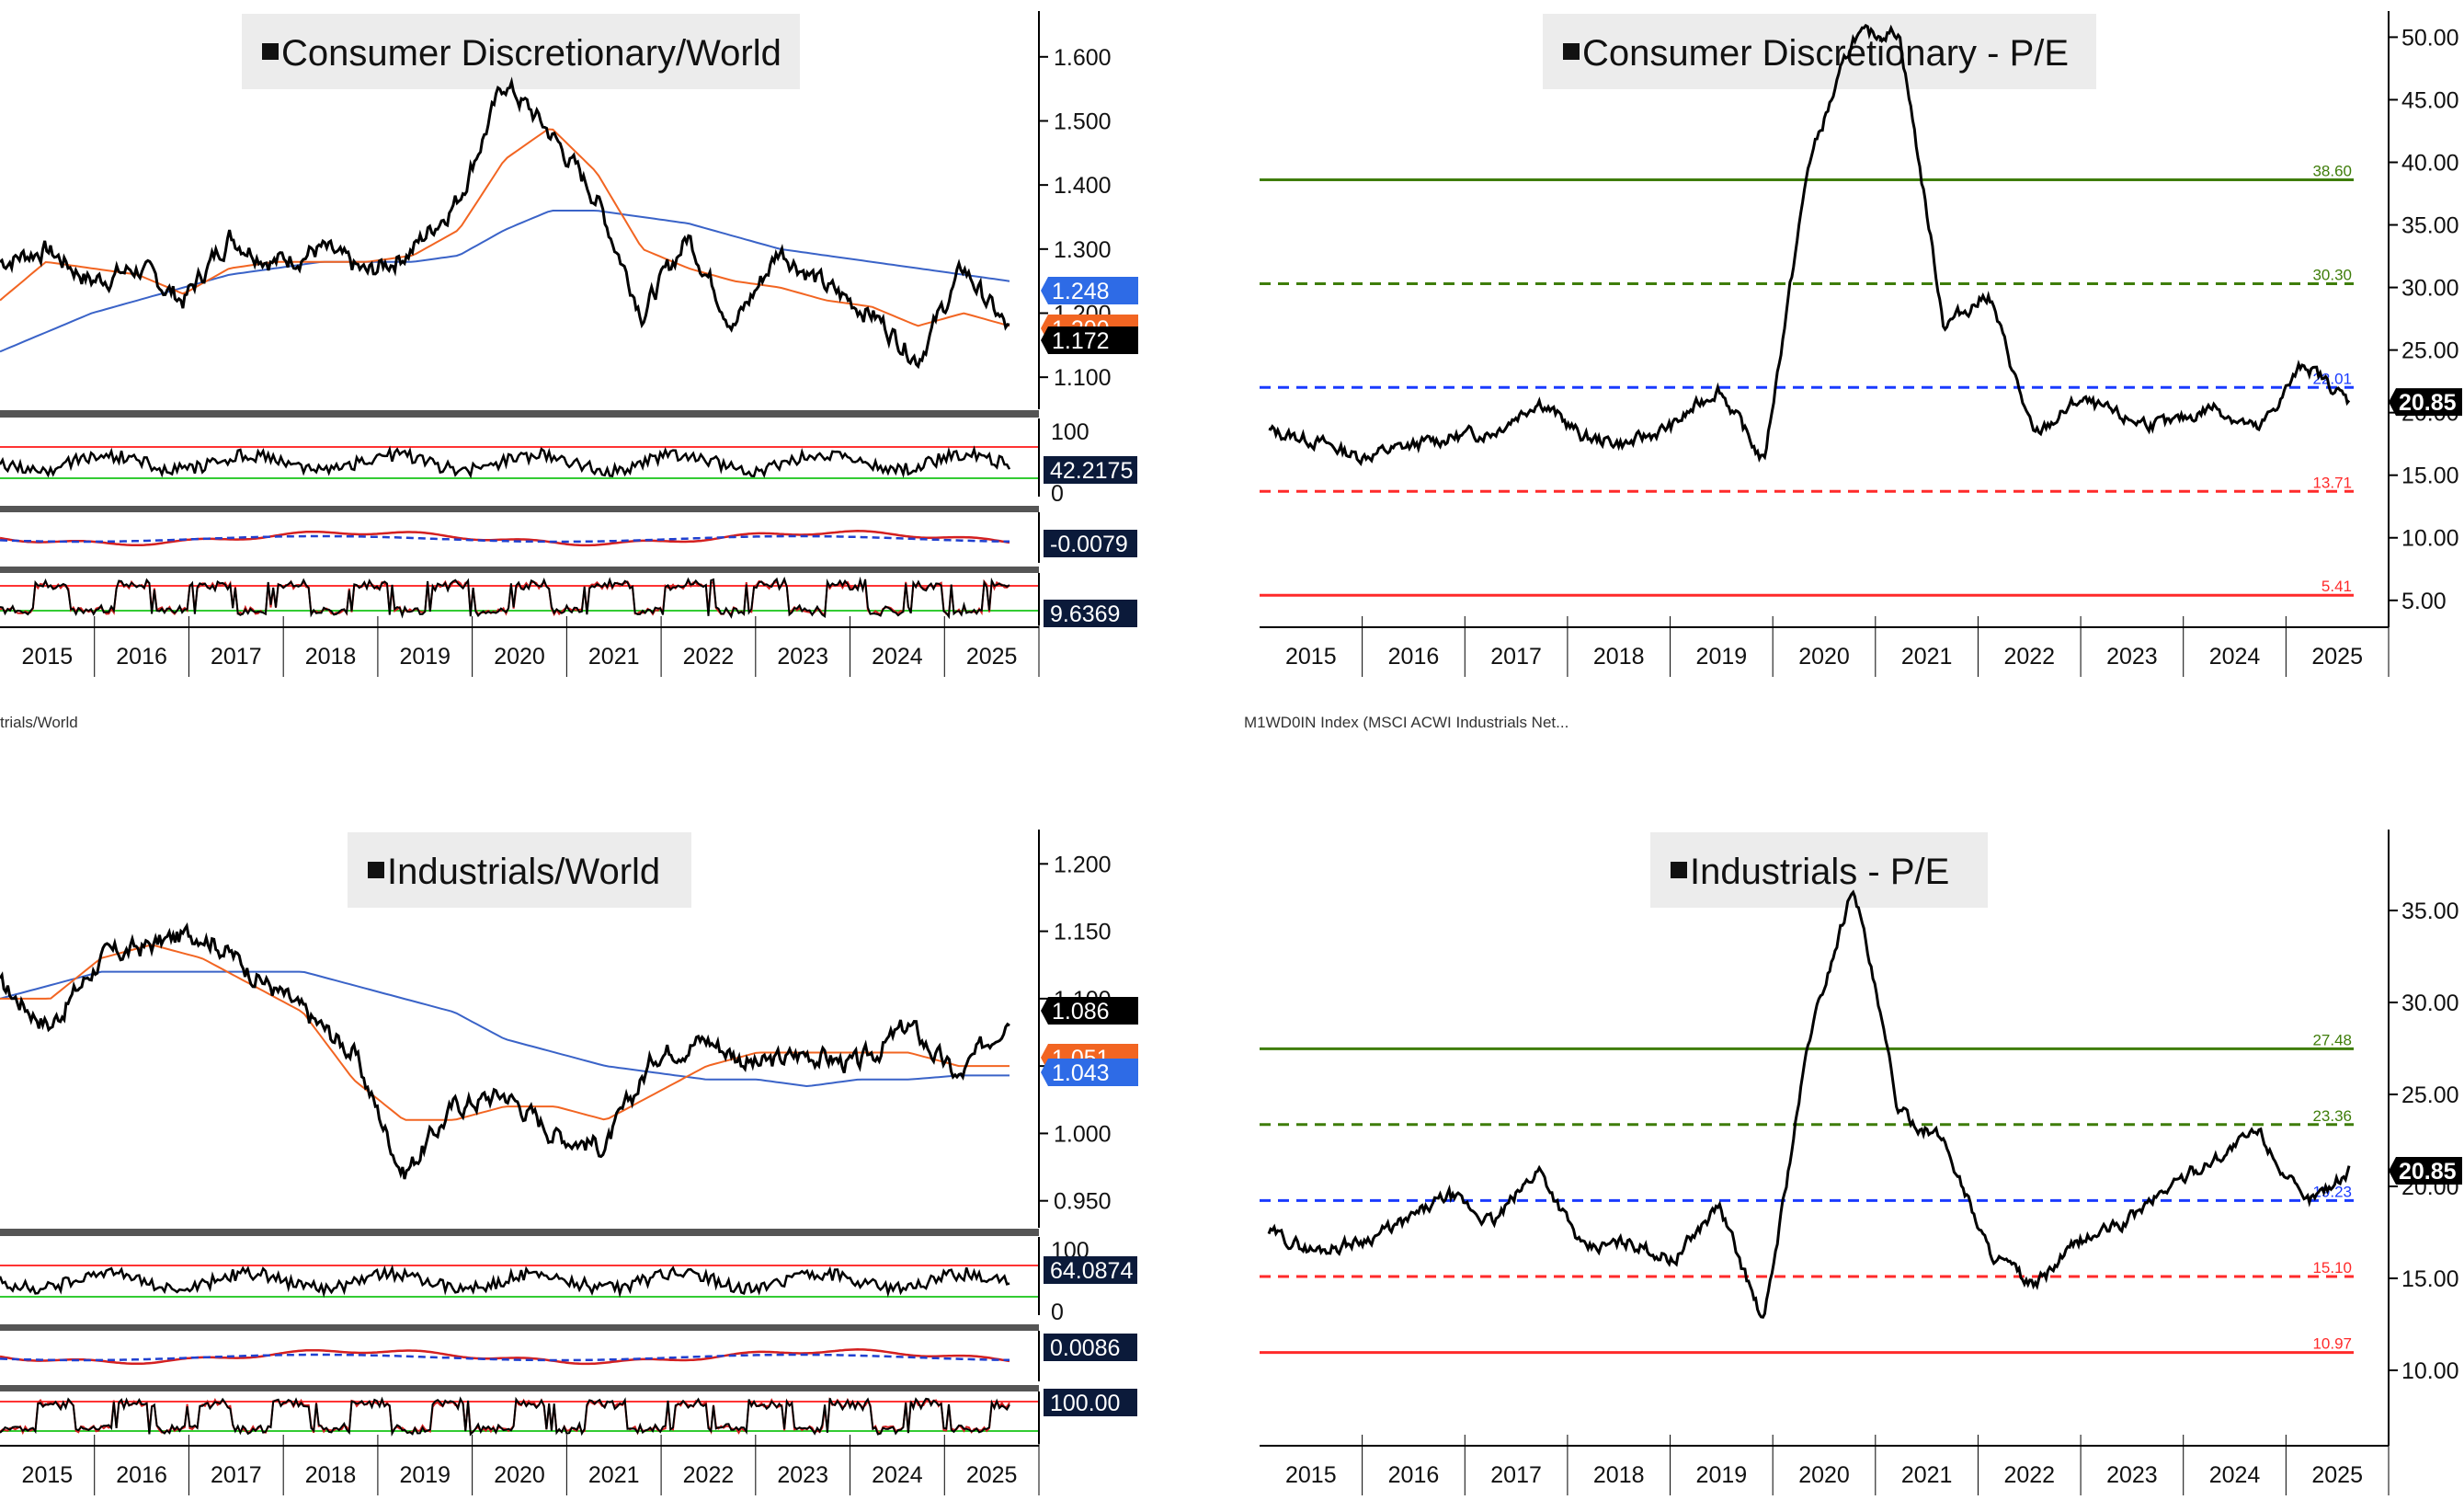 This screenshot has height=1500, width=2464. What do you see at coordinates (2336, 586) in the screenshot?
I see `band-label-minus2: 5.41` at bounding box center [2336, 586].